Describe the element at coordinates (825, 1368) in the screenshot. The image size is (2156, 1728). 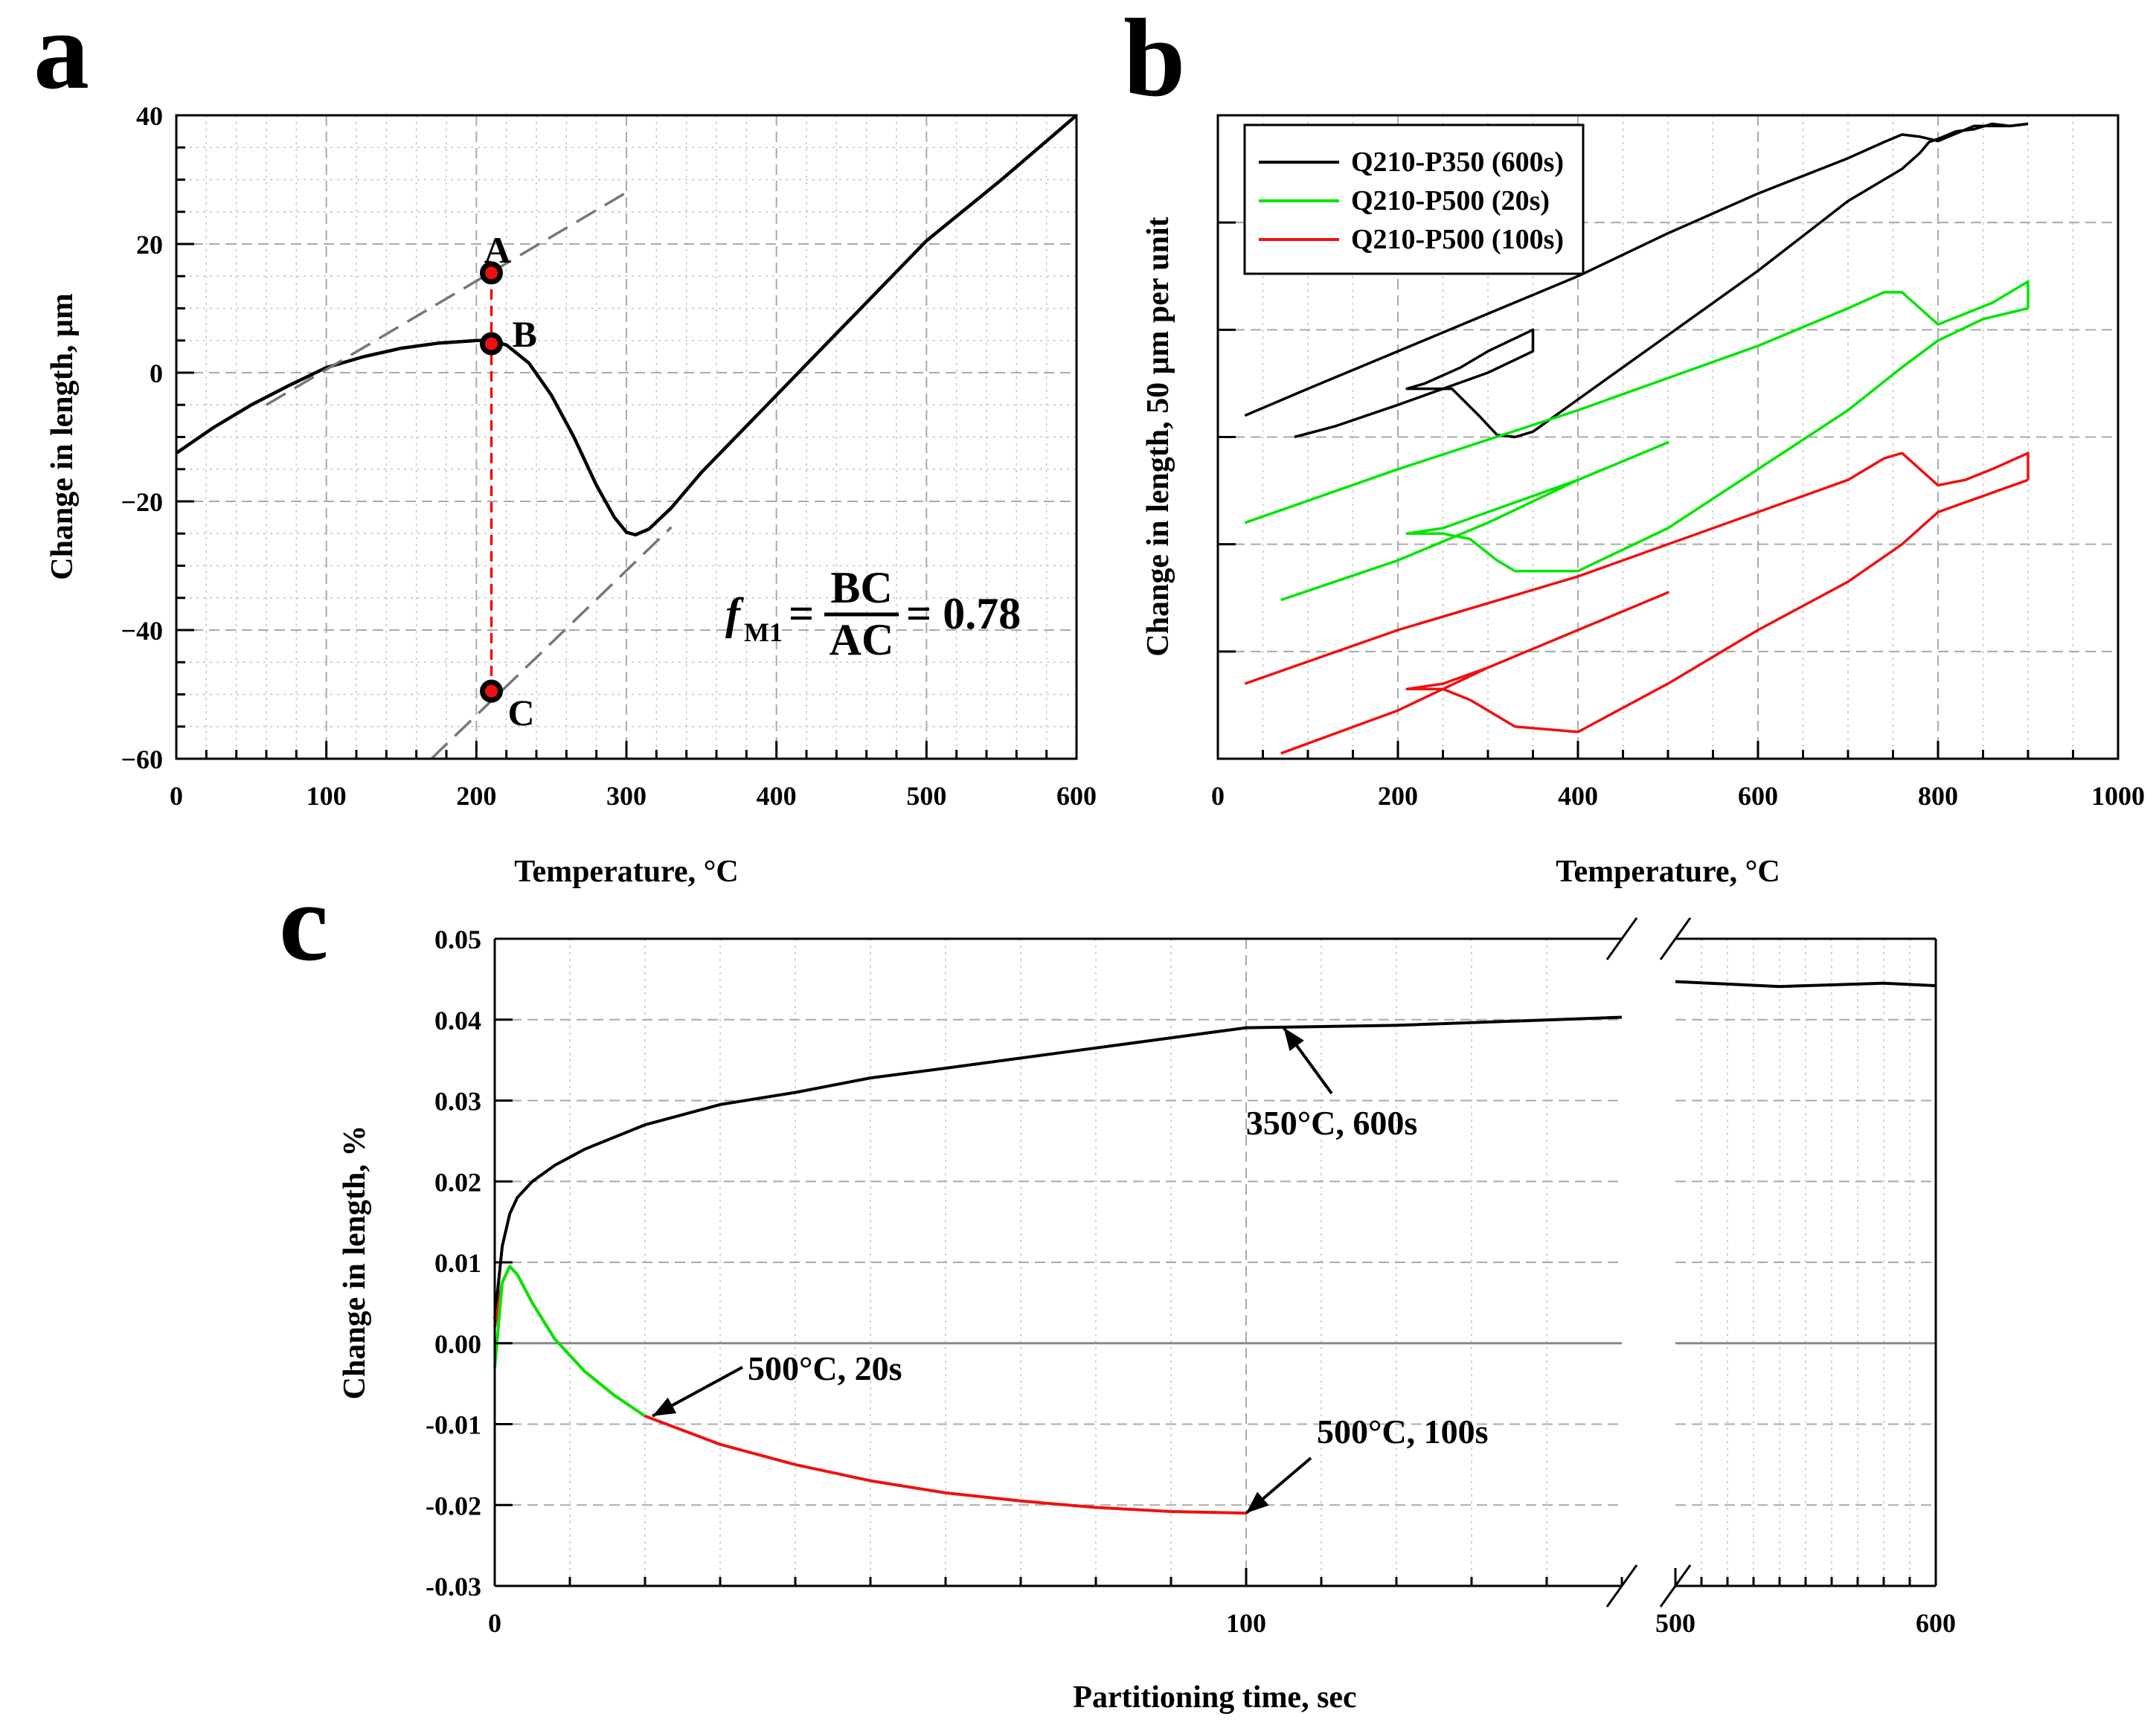
I see `annotation-label: 500°C, 20s` at that location.